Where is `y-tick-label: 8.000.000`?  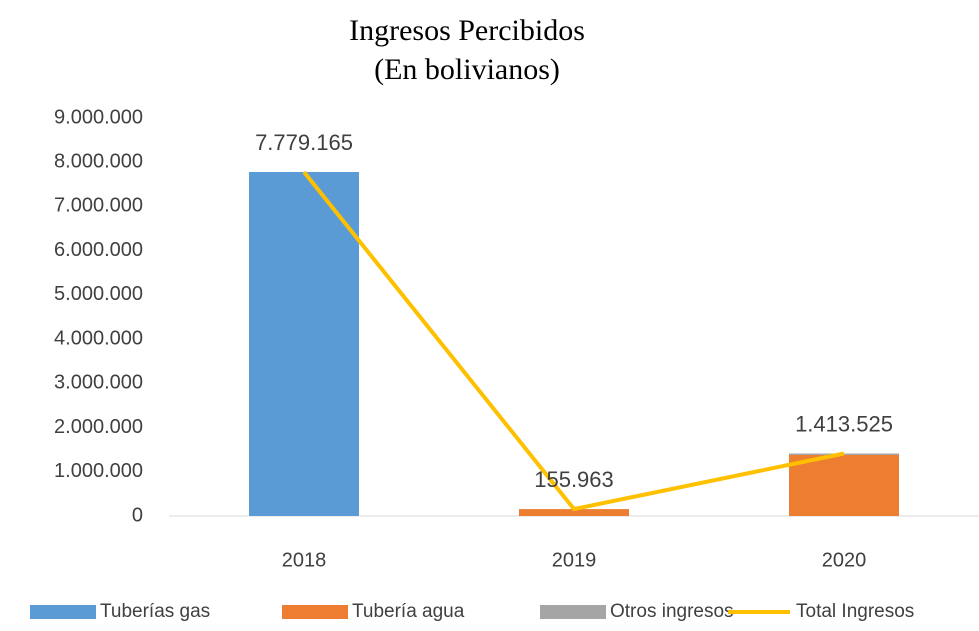
y-tick-label: 8.000.000 is located at coordinates (98, 162).